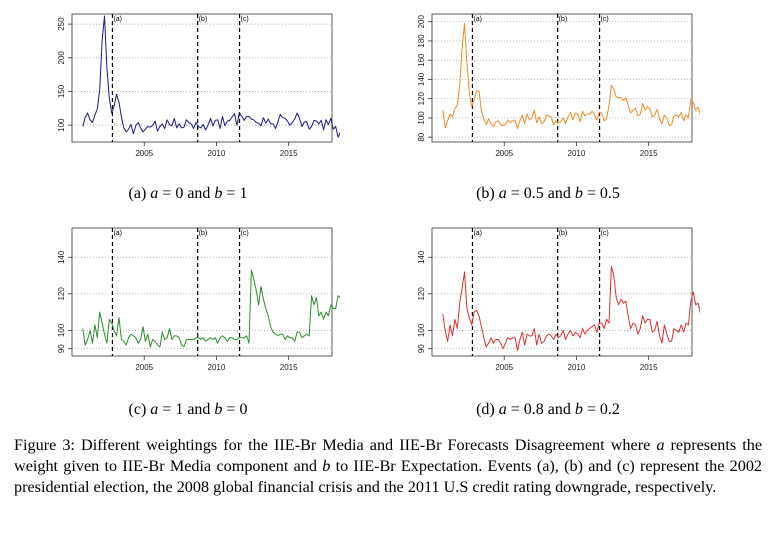 Image resolution: width=774 pixels, height=540 pixels. Describe the element at coordinates (188, 193) in the screenshot. I see `subcaption-a: (a) a = 0 and b = 1` at that location.